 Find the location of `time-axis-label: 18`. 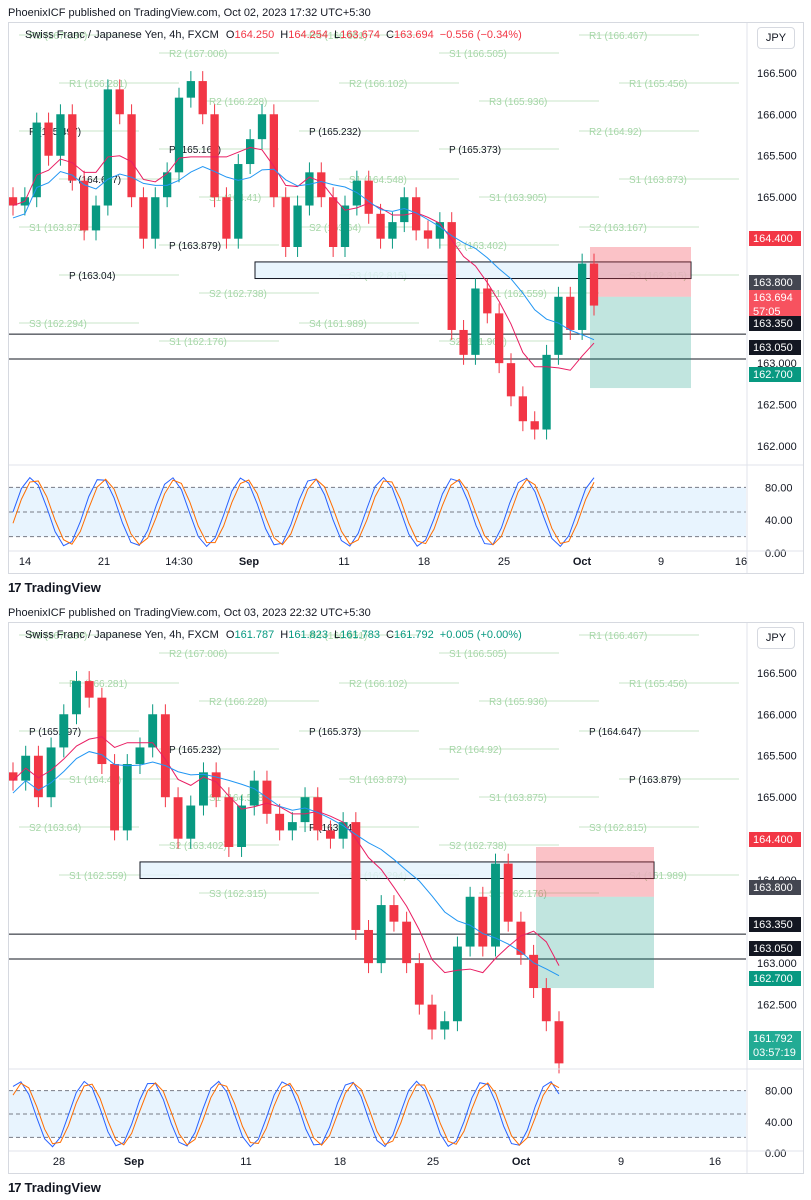

time-axis-label: 18 is located at coordinates (424, 562).